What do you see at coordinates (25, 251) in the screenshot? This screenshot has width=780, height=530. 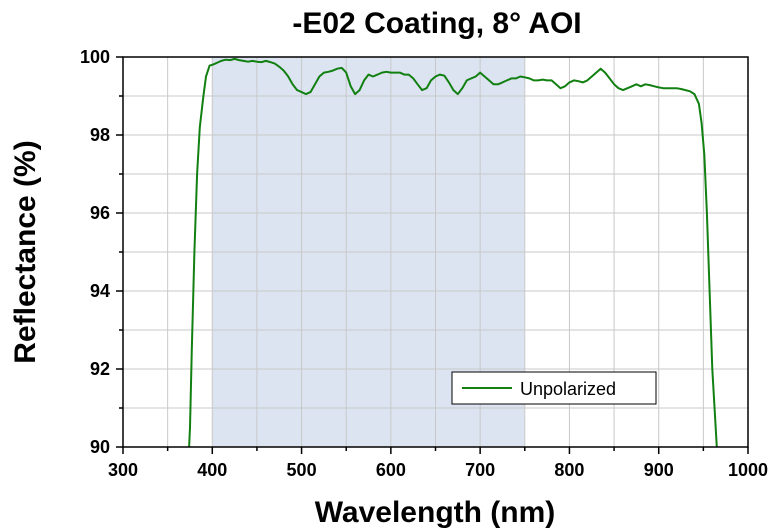 I see `y-axis-label: Reflectance (%)` at bounding box center [25, 251].